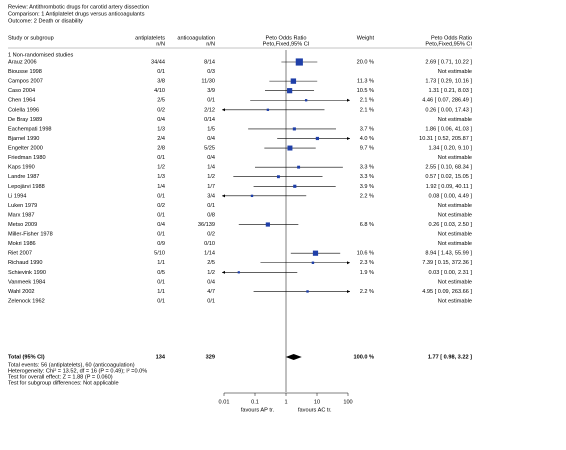 This screenshot has height=450, width=566. What do you see at coordinates (161, 82) in the screenshot?
I see `ap-events: 3/8` at bounding box center [161, 82].